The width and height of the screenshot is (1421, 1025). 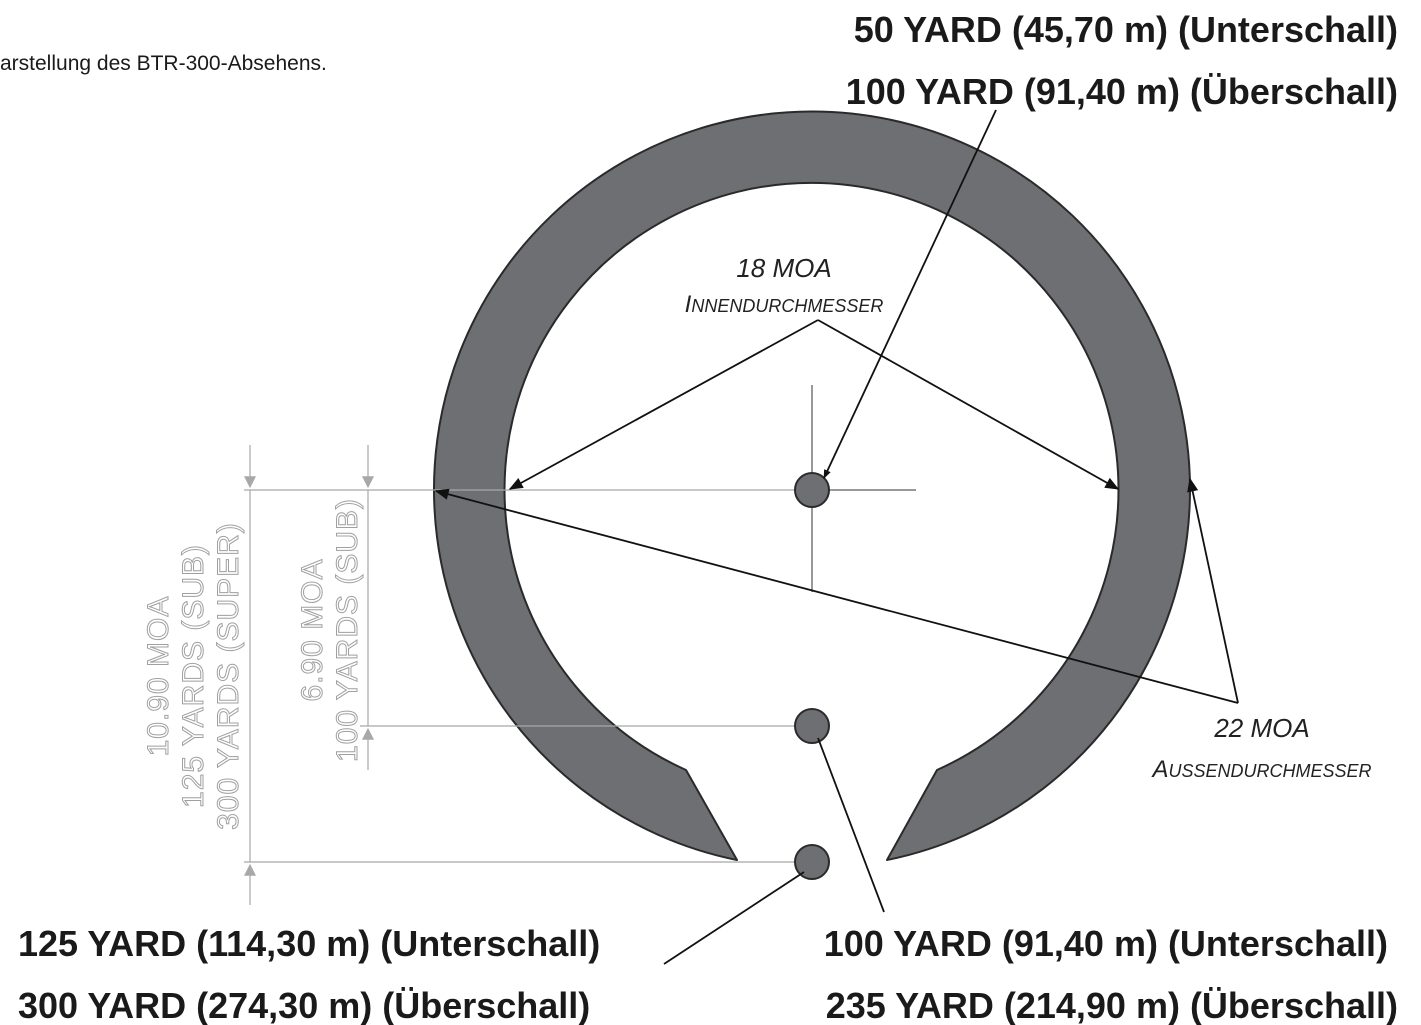 I want to click on leader-top-to-center-dot, so click(x=910, y=294).